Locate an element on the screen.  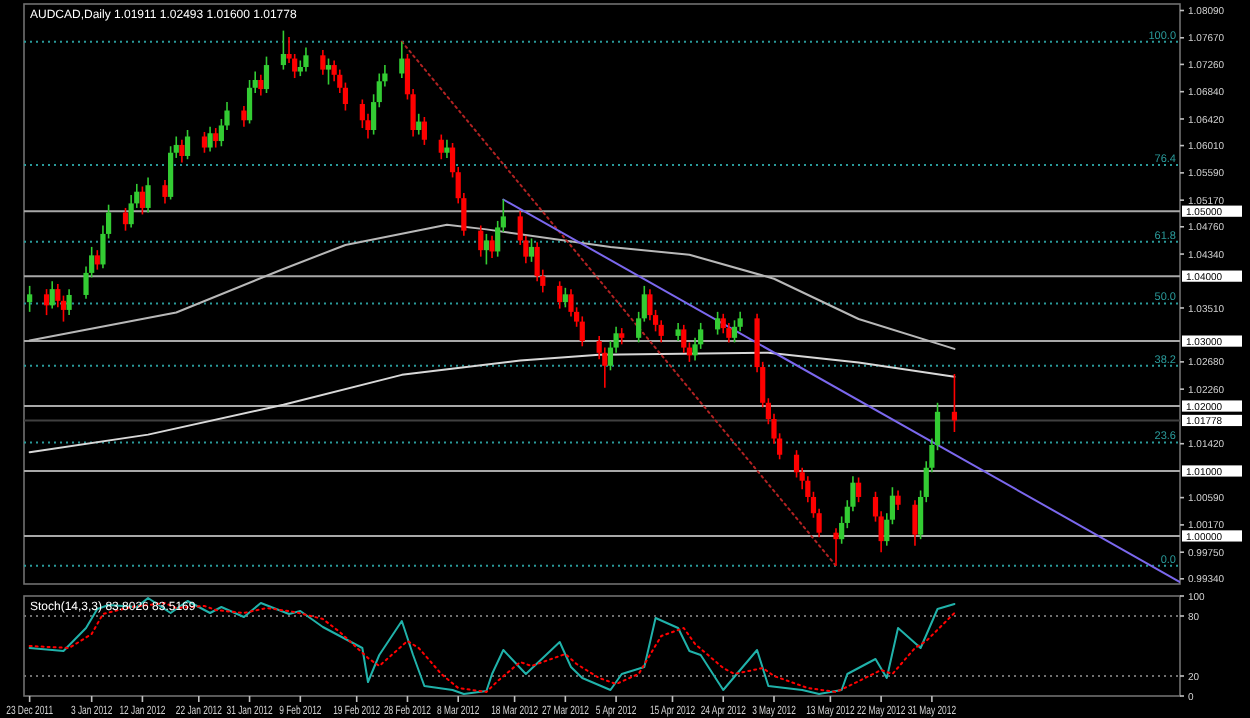
line-series is located at coordinates (492, 286).